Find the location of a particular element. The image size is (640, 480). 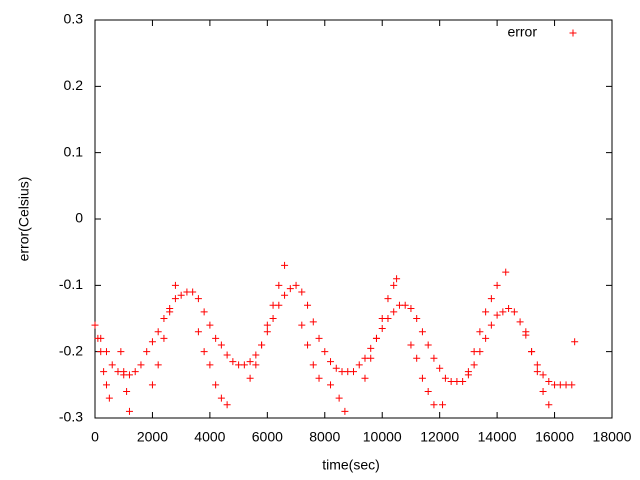

x-tick-label: 12000 is located at coordinates (439, 437).